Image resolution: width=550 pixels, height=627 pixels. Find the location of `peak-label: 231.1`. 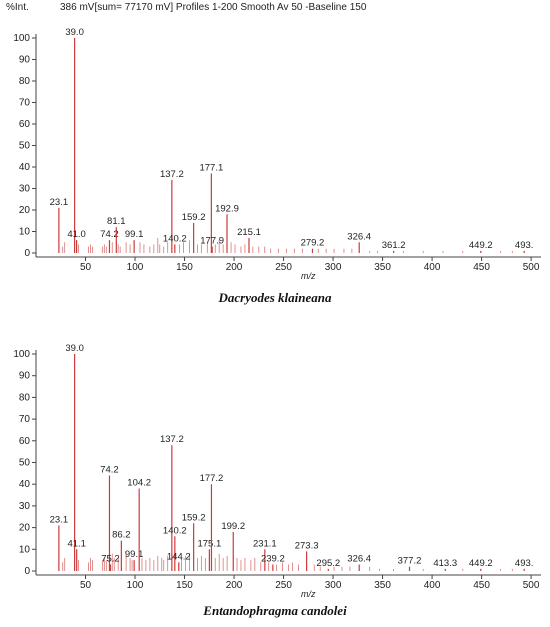

peak-label: 231.1 is located at coordinates (265, 543).